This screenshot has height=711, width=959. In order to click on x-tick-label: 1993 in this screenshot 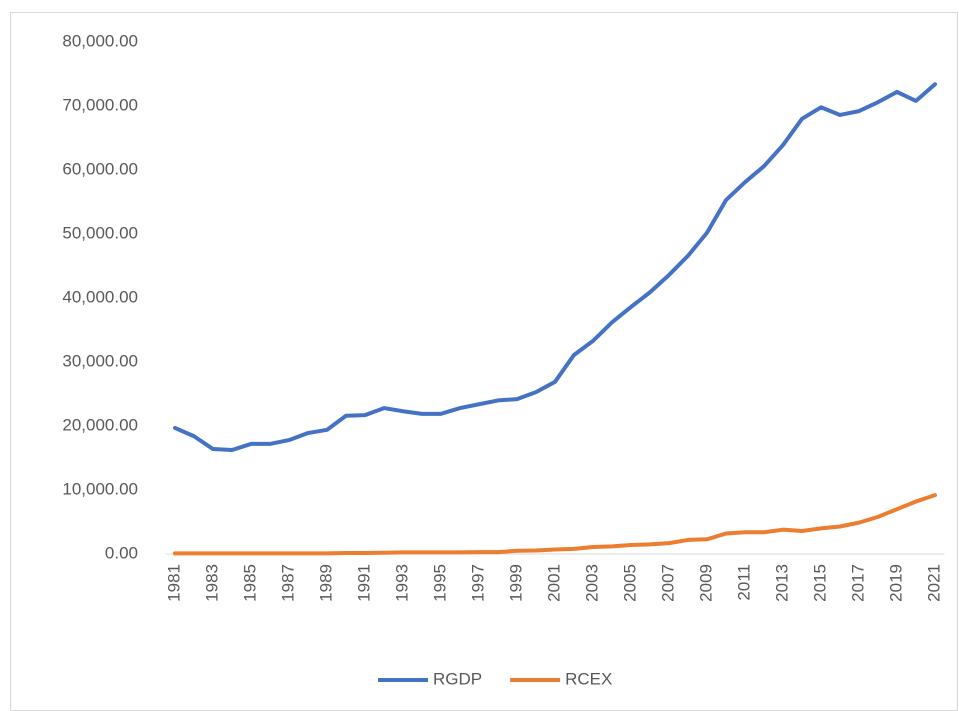, I will do `click(401, 583)`.